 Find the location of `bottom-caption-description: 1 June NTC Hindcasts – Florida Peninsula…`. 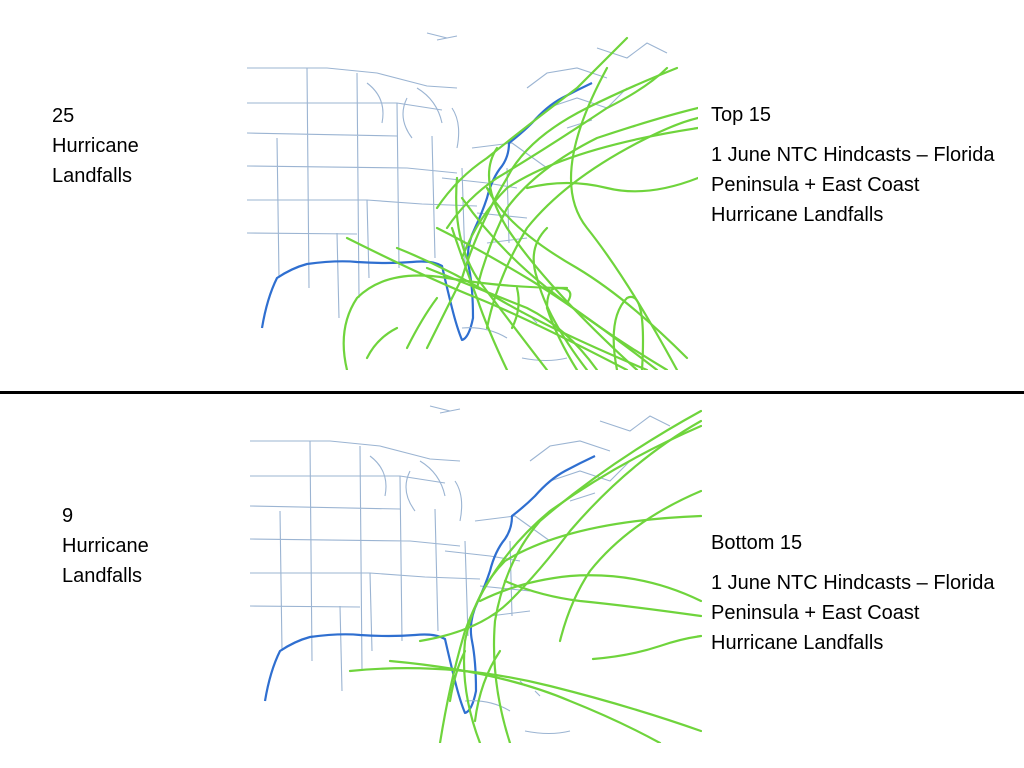

bottom-caption-description: 1 June NTC Hindcasts – Florida Peninsula… is located at coordinates (853, 613).